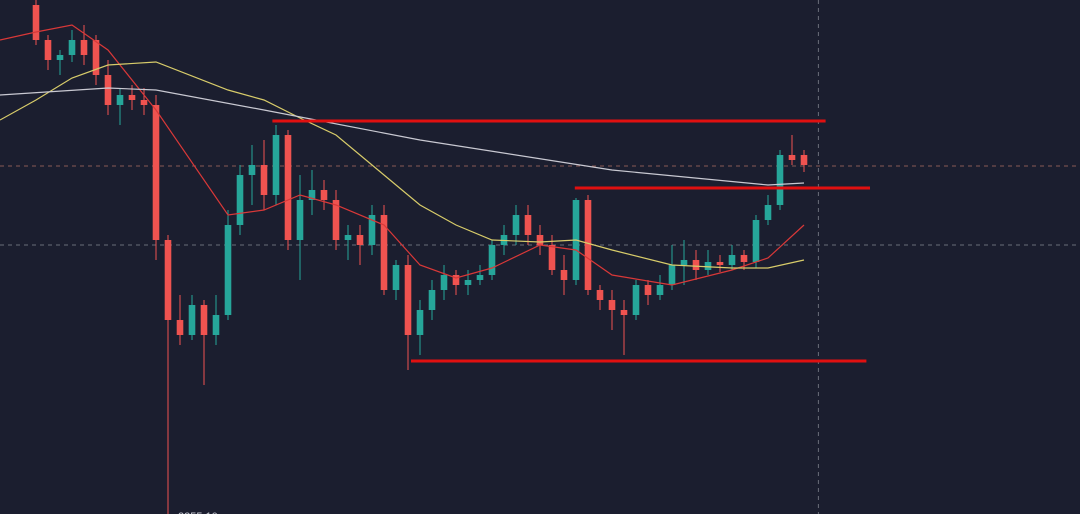 The height and width of the screenshot is (514, 1080). I want to click on low-price-label: 2255.10, so click(198, 512).